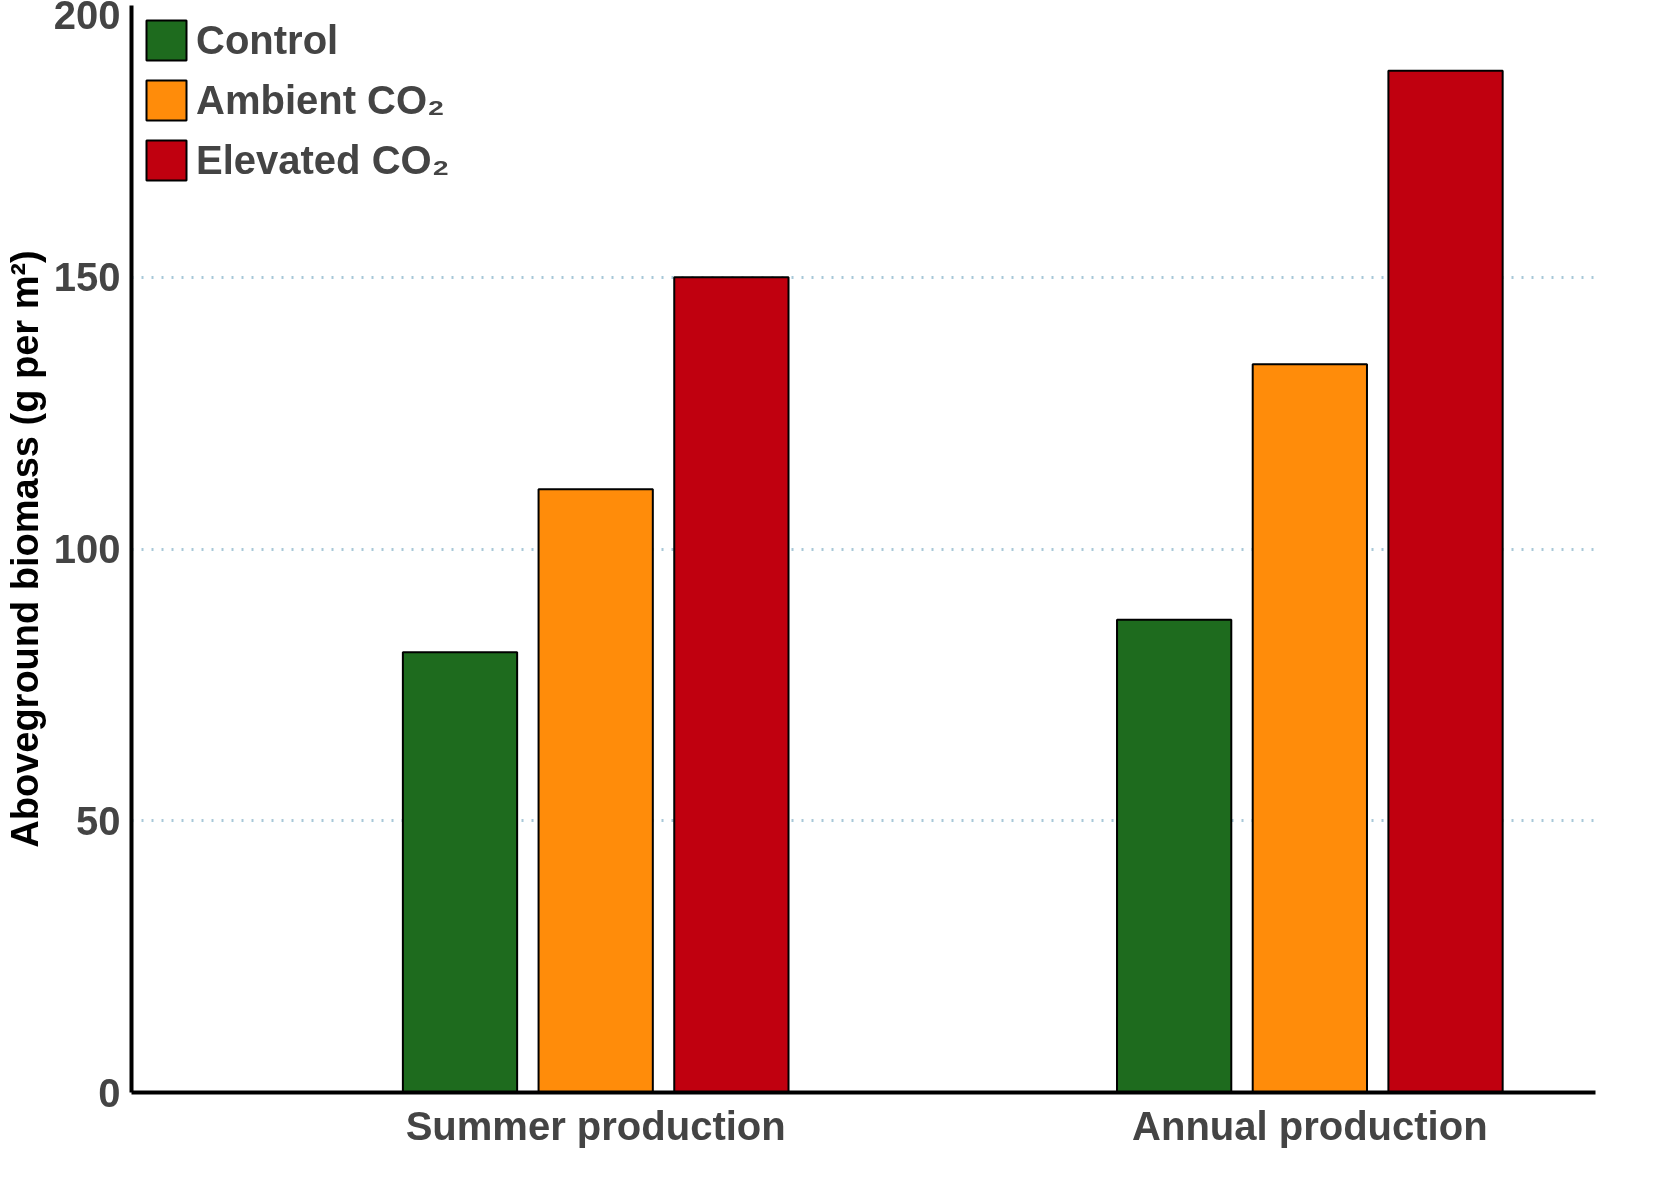 The height and width of the screenshot is (1190, 1664). Describe the element at coordinates (323, 160) in the screenshot. I see `legend-label: Elevated CO₂` at that location.